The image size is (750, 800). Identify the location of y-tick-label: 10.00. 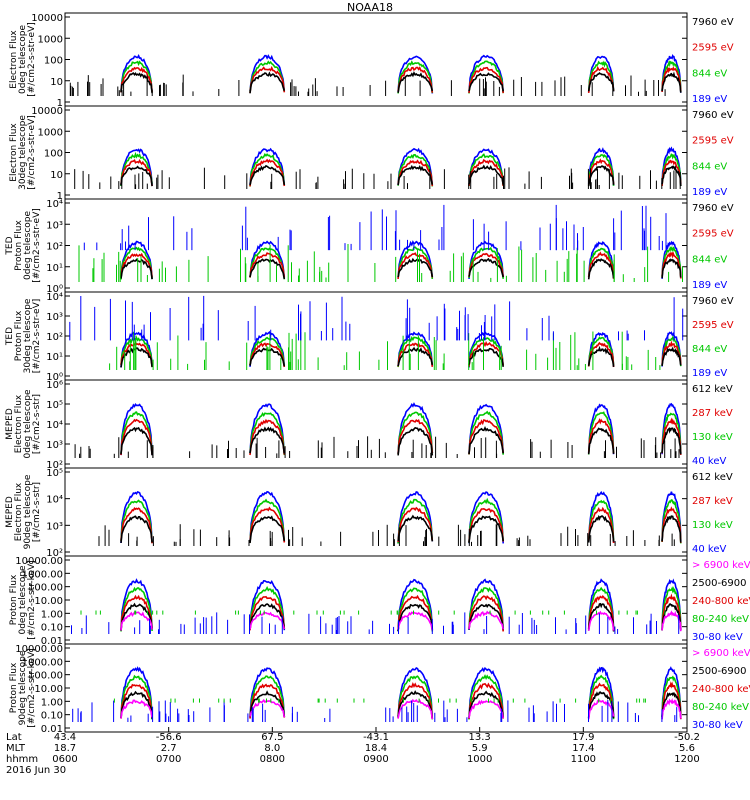
(48, 689).